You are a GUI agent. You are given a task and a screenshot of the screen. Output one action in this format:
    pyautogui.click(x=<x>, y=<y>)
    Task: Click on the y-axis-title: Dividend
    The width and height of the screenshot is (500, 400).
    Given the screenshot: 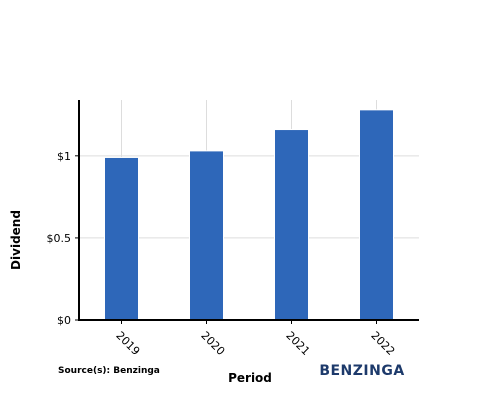 What is the action you would take?
    pyautogui.click(x=16, y=240)
    